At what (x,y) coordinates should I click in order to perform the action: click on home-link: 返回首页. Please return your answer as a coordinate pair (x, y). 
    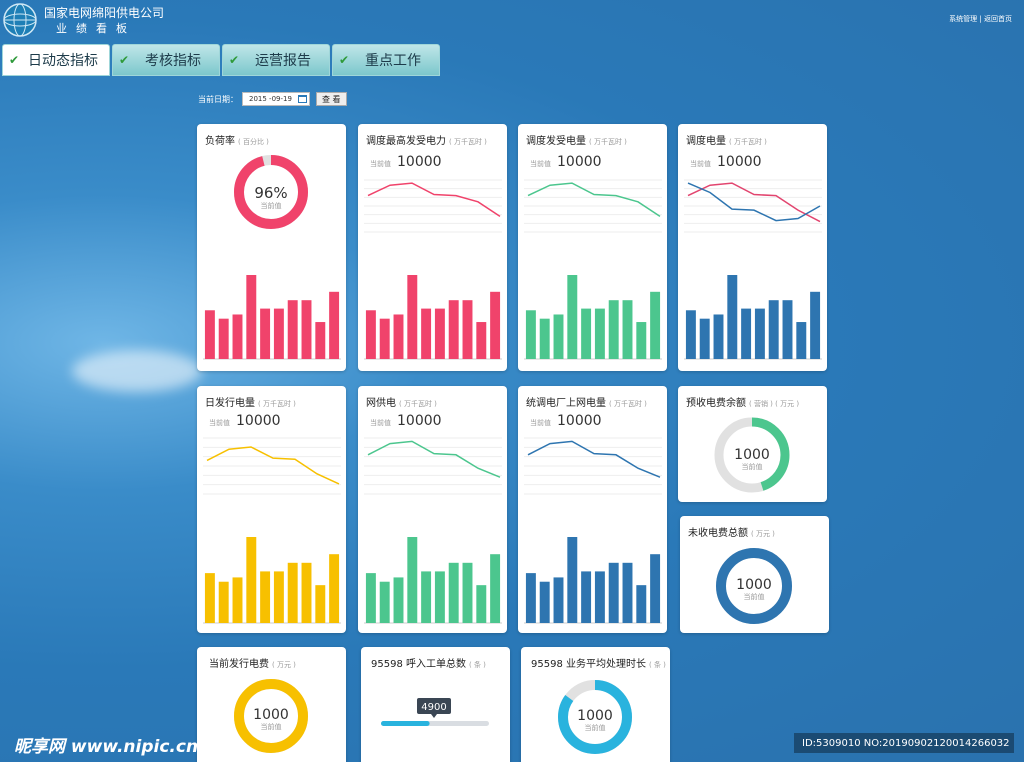
    Looking at the image, I should click on (998, 19).